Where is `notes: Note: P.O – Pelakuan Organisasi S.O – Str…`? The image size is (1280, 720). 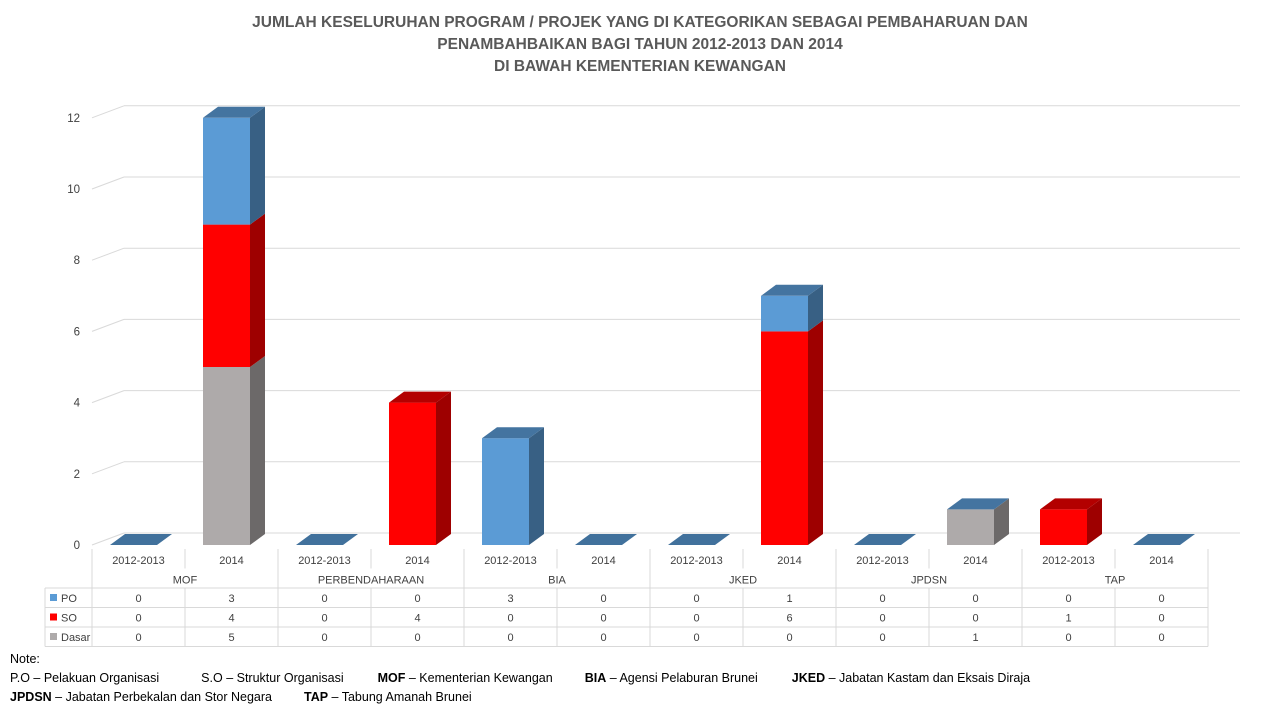
notes: Note: P.O – Pelakuan Organisasi S.O – Str… is located at coordinates (520, 678).